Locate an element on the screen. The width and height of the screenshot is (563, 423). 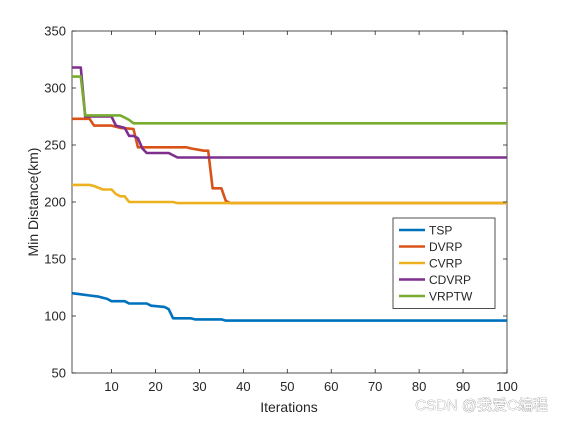
x-tick-label: 70 is located at coordinates (375, 386).